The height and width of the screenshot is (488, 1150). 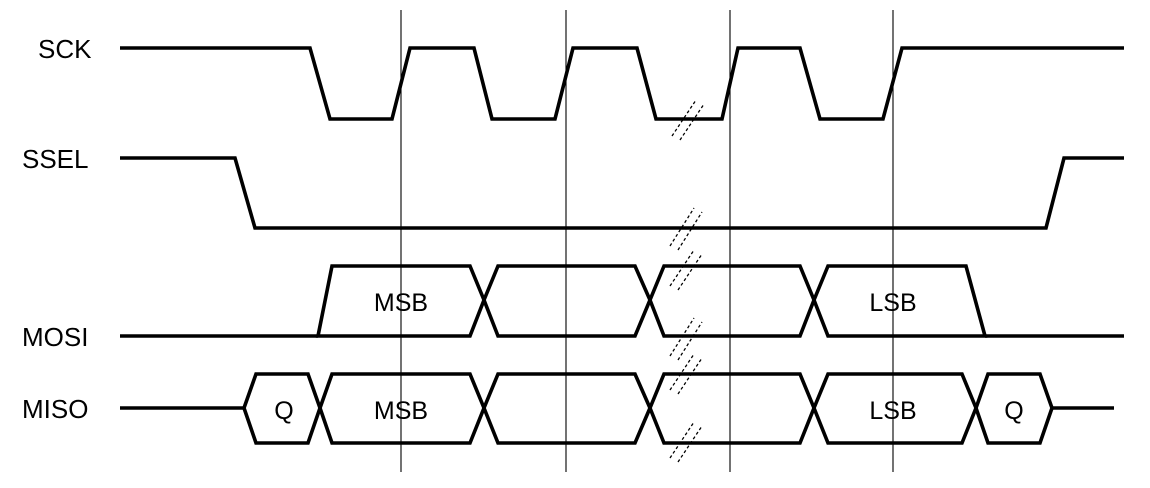 What do you see at coordinates (401, 303) in the screenshot?
I see `mosi-cell-label: MSB` at bounding box center [401, 303].